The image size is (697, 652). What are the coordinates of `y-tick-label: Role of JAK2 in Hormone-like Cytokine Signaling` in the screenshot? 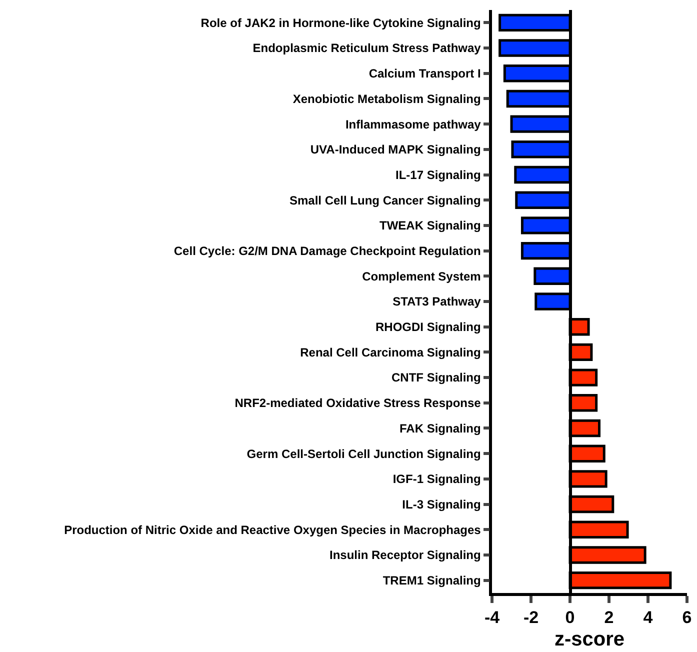 It's located at (340, 23).